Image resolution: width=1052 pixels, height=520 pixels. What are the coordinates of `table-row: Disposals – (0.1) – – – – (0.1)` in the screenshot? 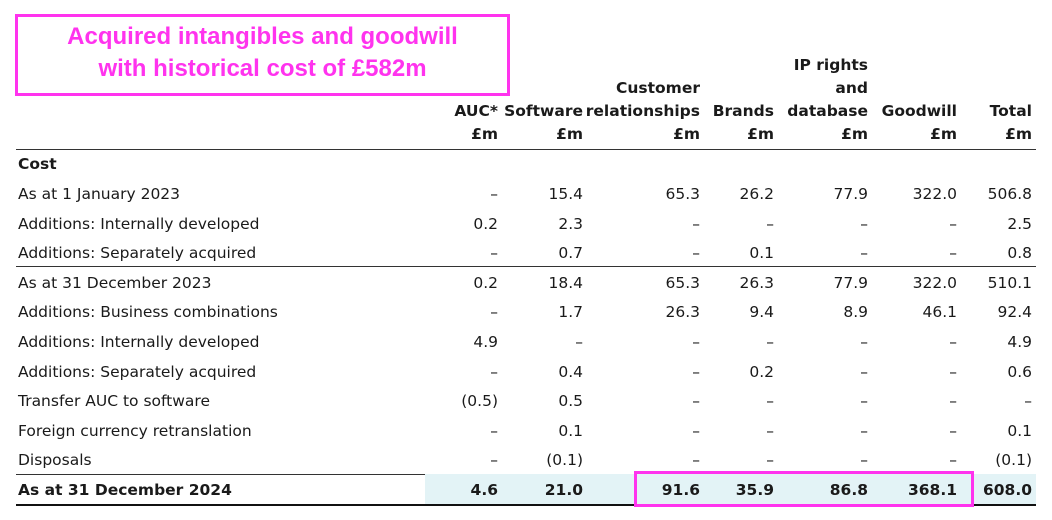 It's located at (526, 461).